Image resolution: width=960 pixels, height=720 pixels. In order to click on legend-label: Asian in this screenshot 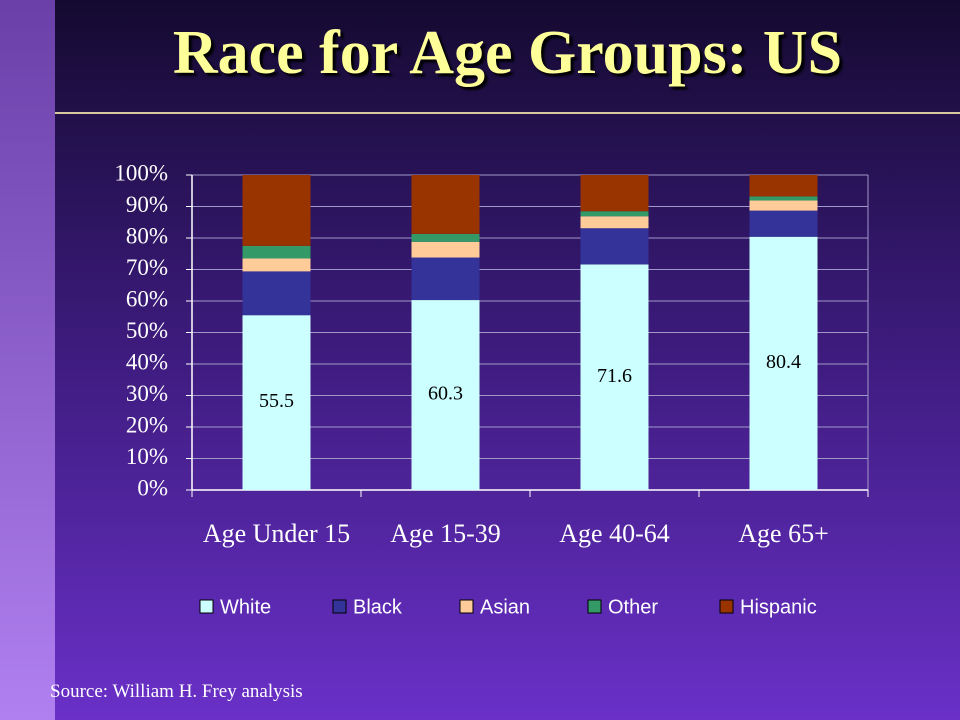, I will do `click(505, 607)`.